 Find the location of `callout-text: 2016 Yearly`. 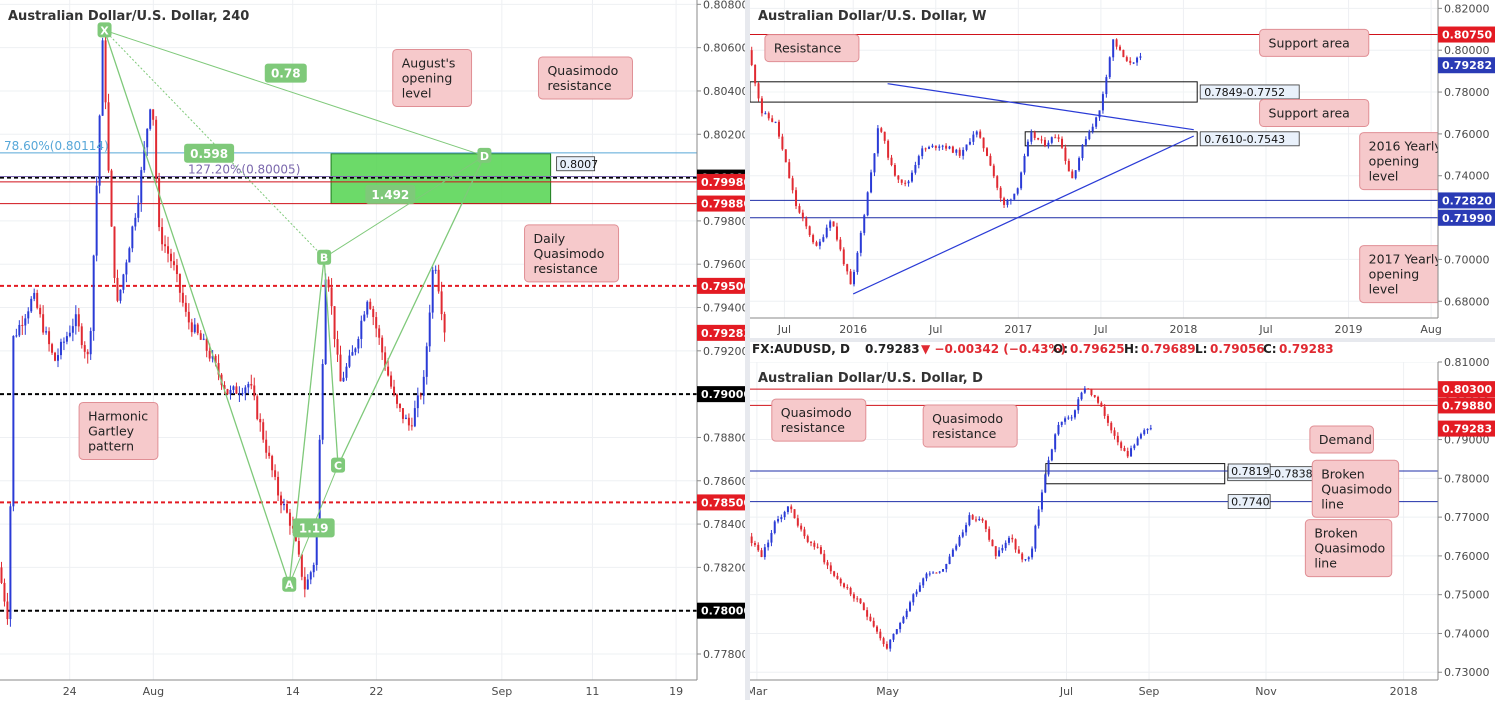

callout-text: 2016 Yearly is located at coordinates (1406, 146).